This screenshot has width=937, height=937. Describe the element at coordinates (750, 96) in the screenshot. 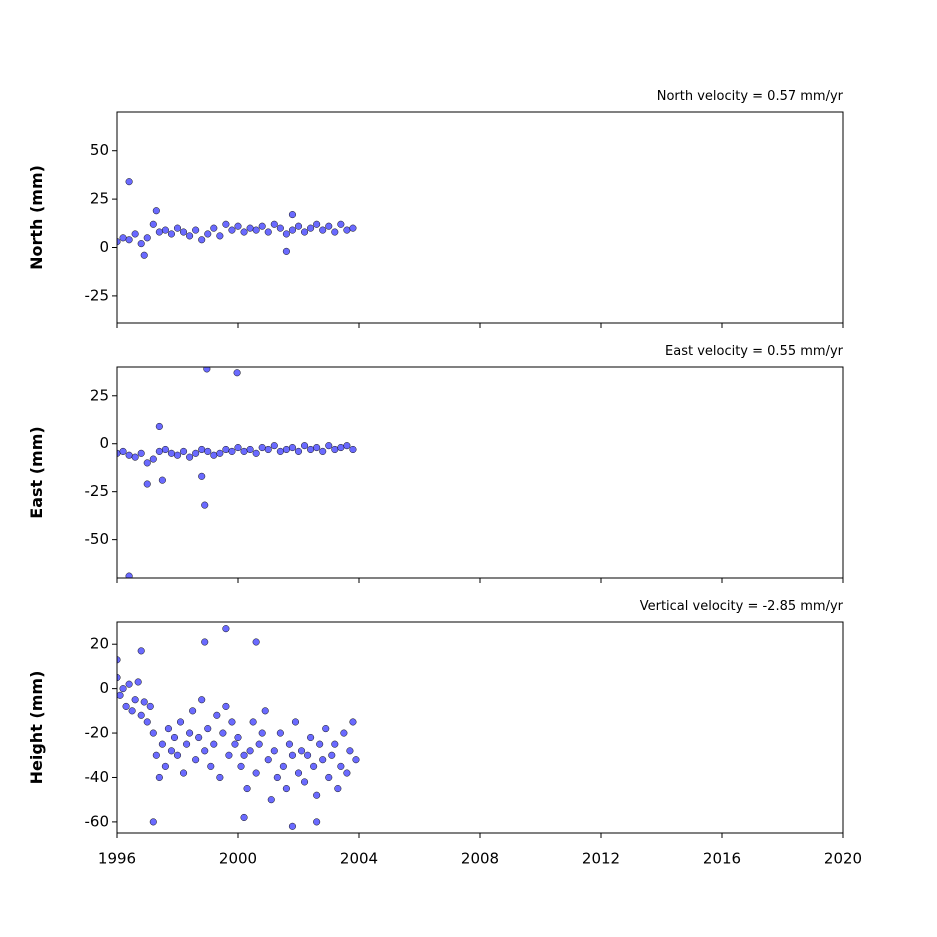

I see `panel-title: North velocity = 0.57 mm/yr` at that location.